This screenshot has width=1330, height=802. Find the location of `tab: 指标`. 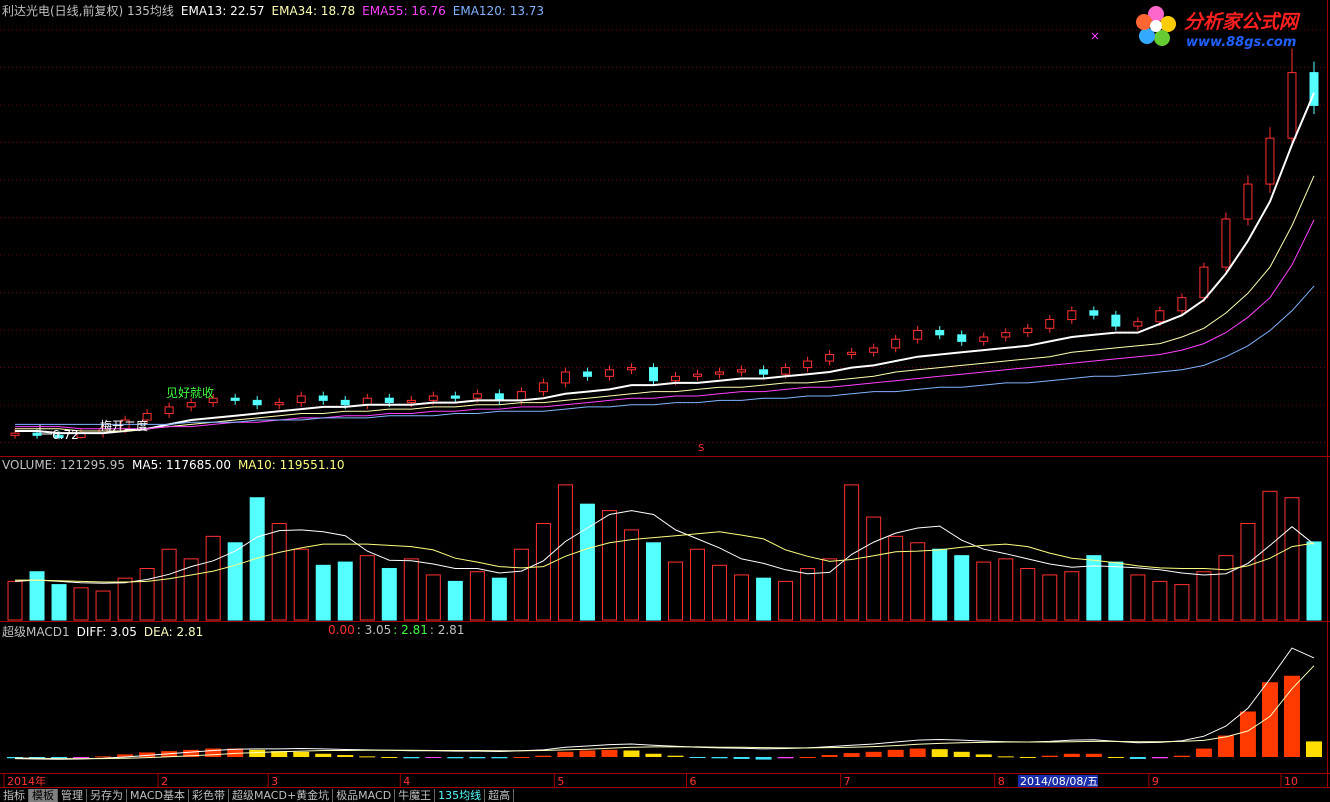

tab: 指标 is located at coordinates (14, 795).